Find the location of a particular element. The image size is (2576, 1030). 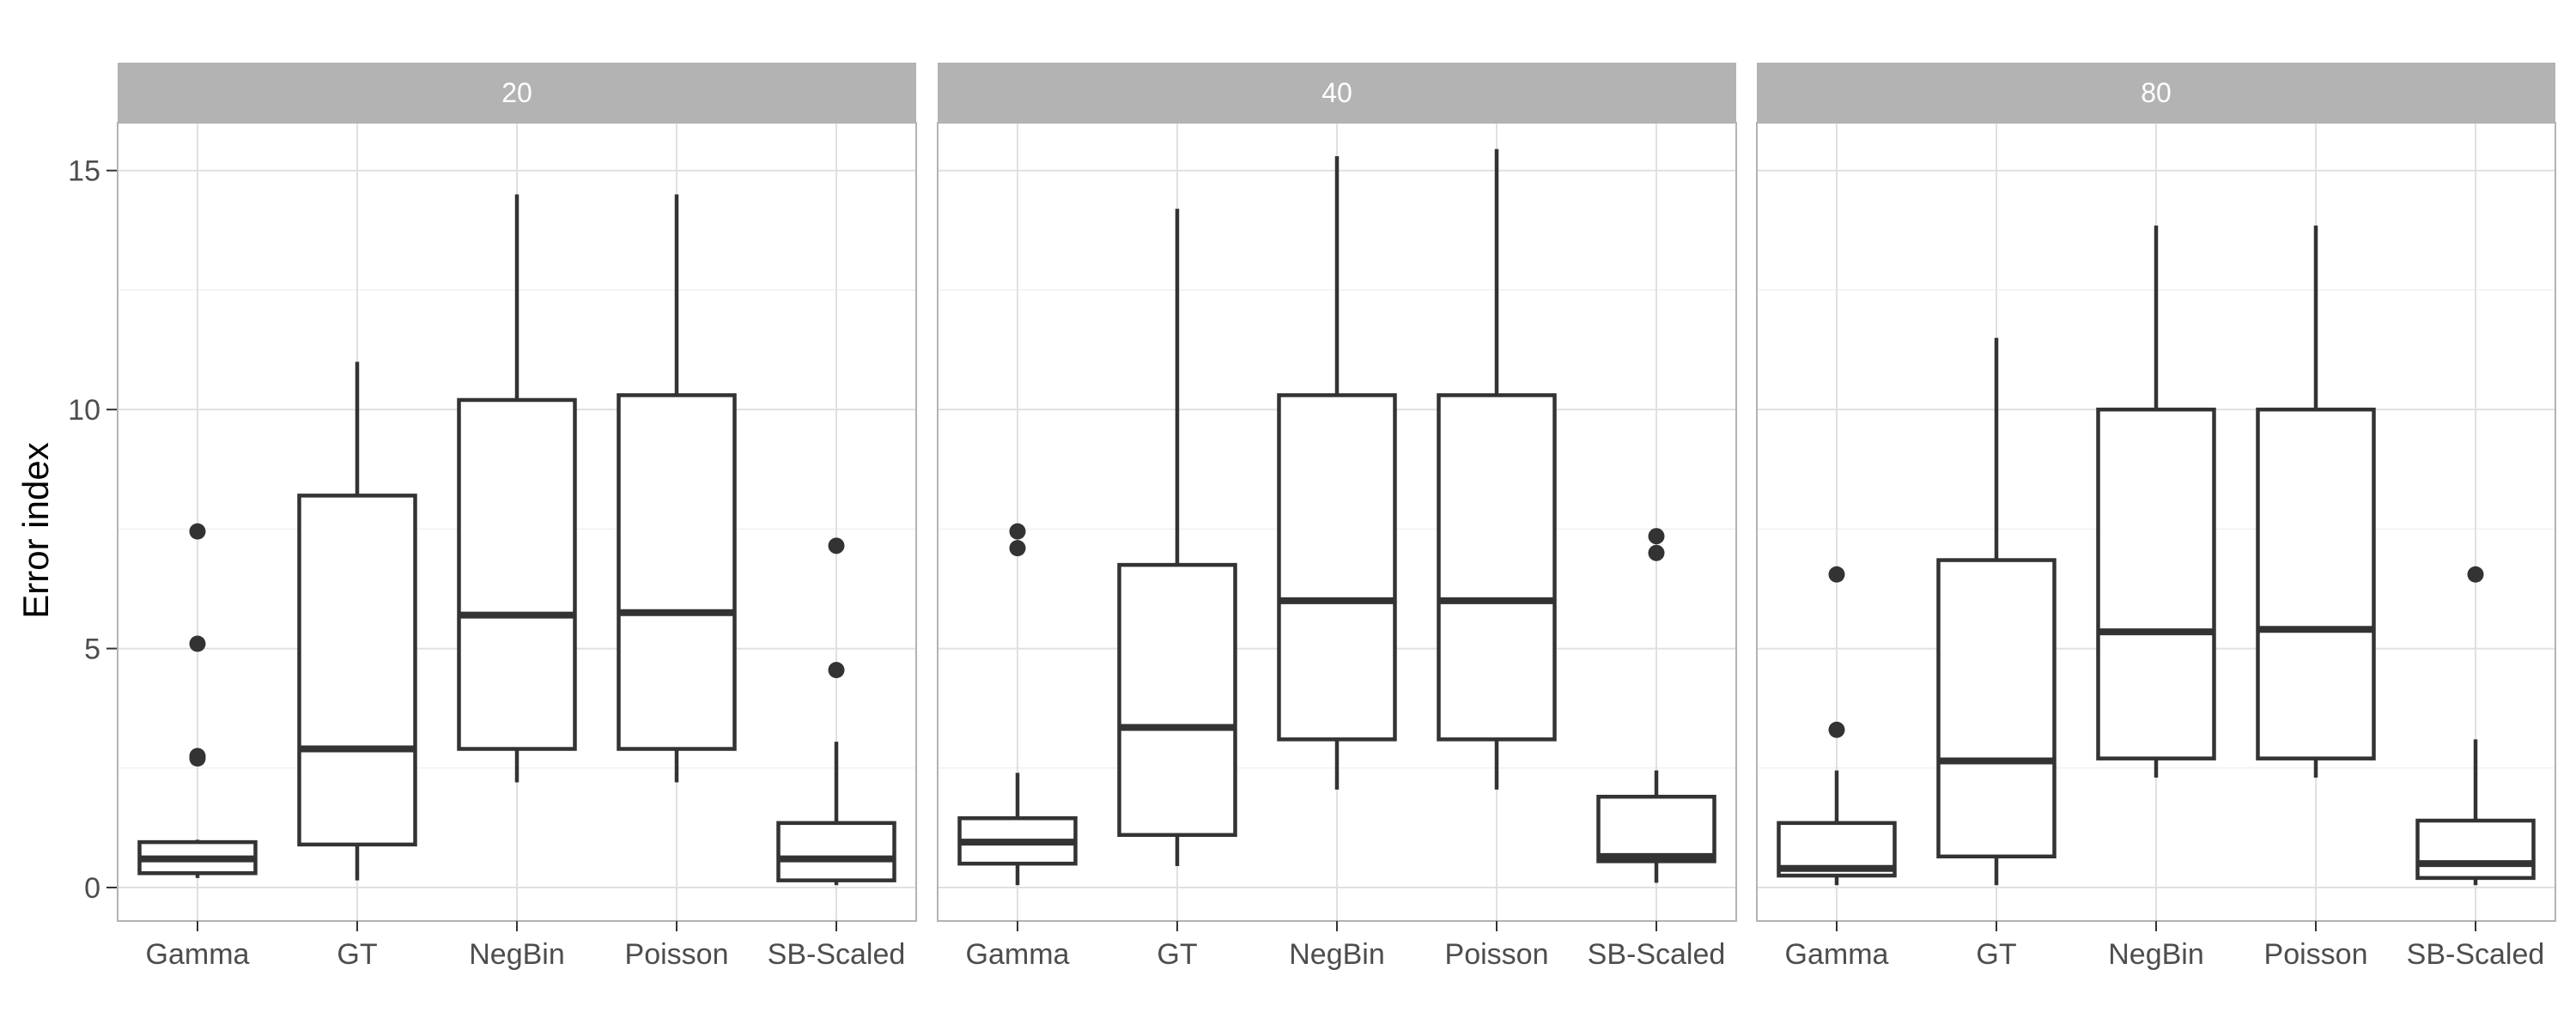

y-tick-label: 15 is located at coordinates (84, 171).